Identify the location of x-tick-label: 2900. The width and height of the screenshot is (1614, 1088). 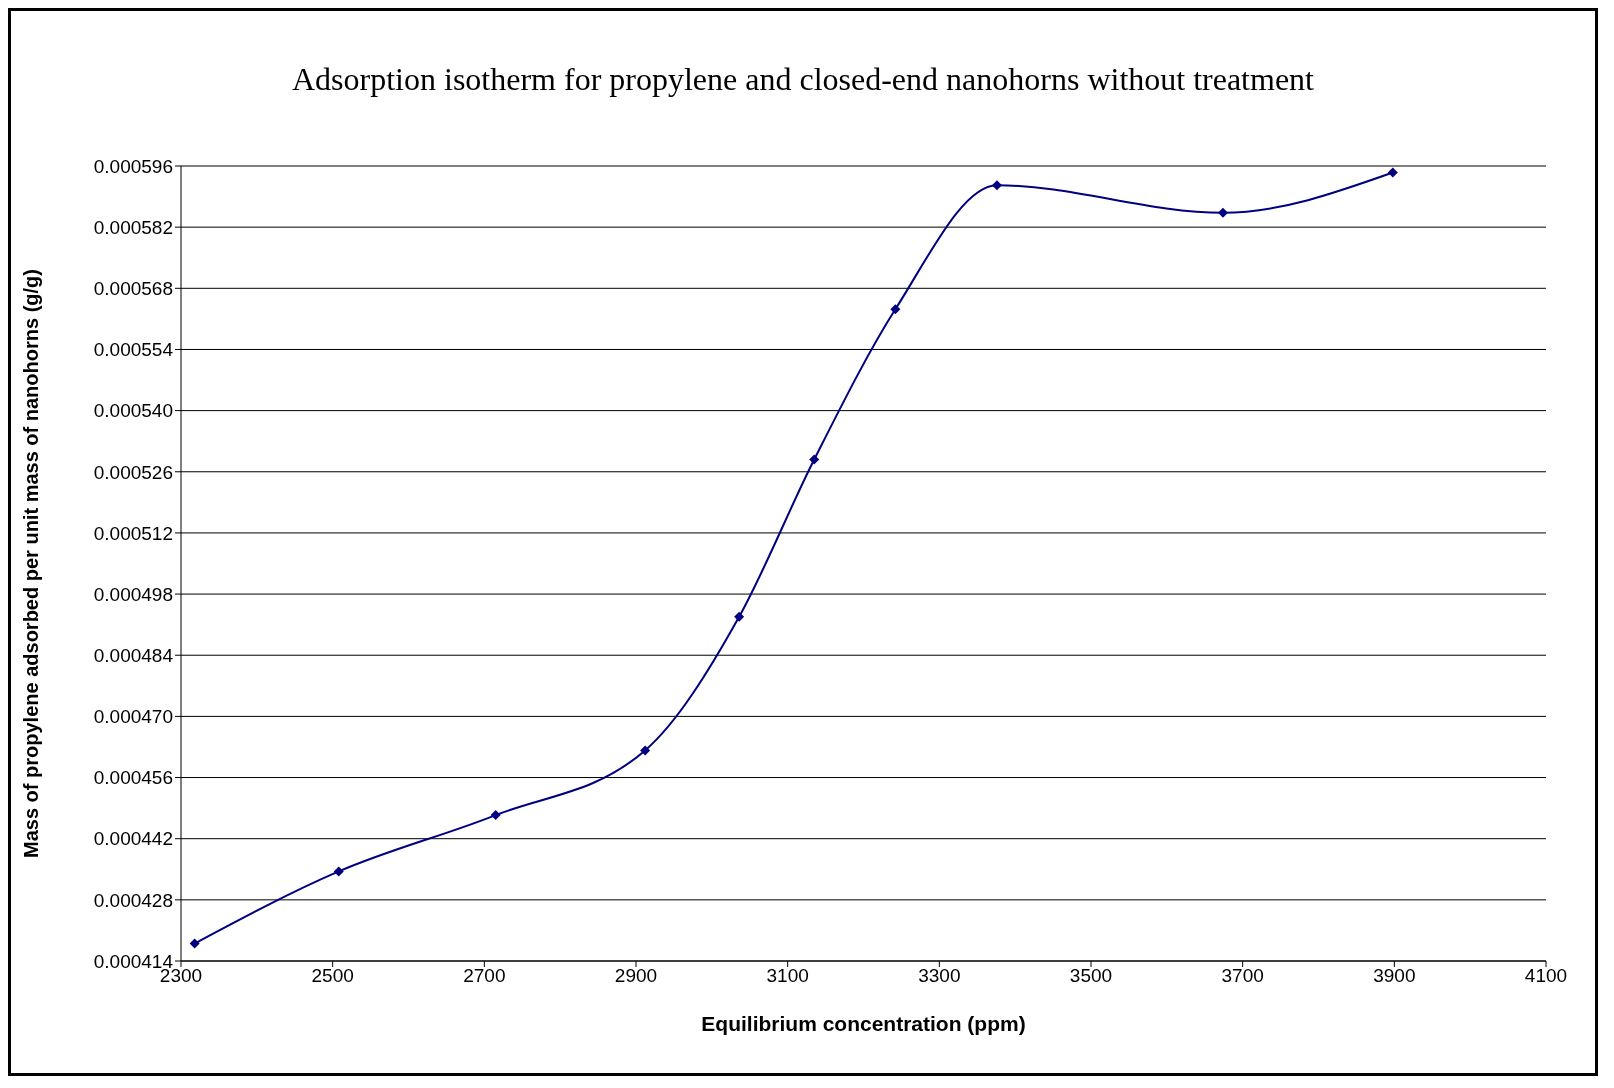
(636, 976).